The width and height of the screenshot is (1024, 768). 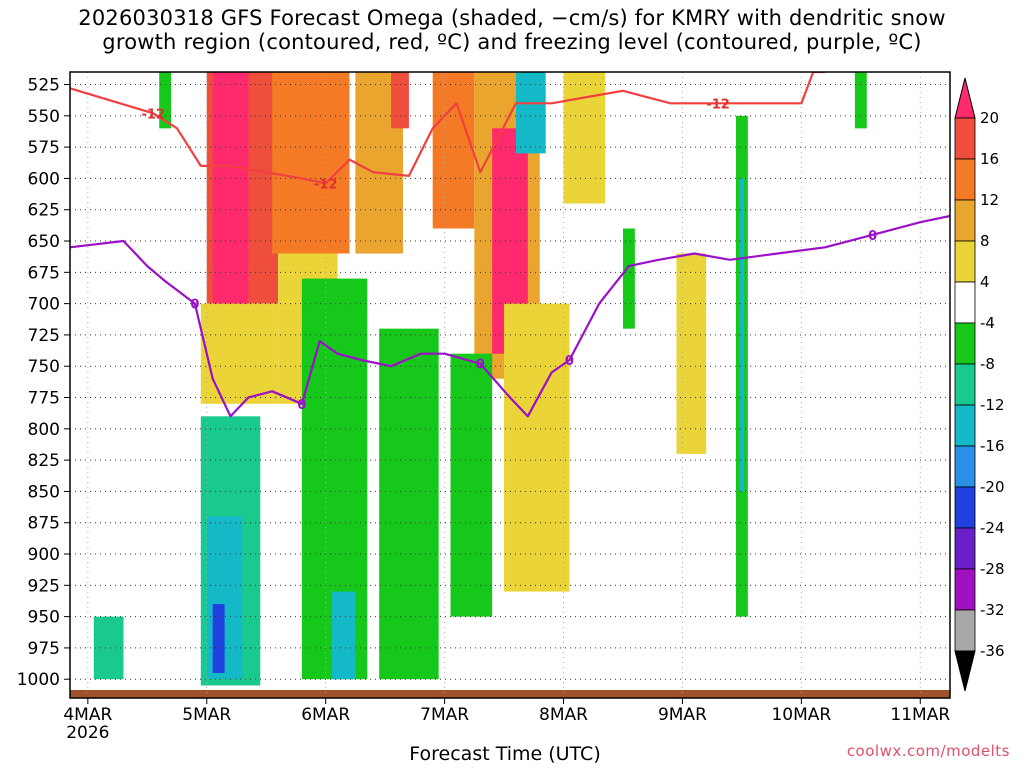 What do you see at coordinates (992, 446) in the screenshot?
I see `colorbar-tick-label: -16` at bounding box center [992, 446].